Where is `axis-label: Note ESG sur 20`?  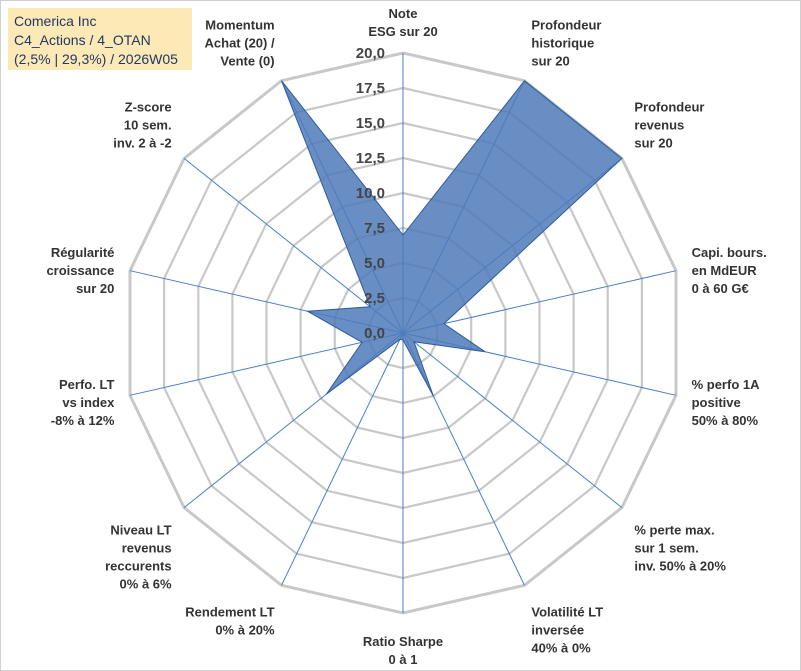 axis-label: Note ESG sur 20 is located at coordinates (402, 22).